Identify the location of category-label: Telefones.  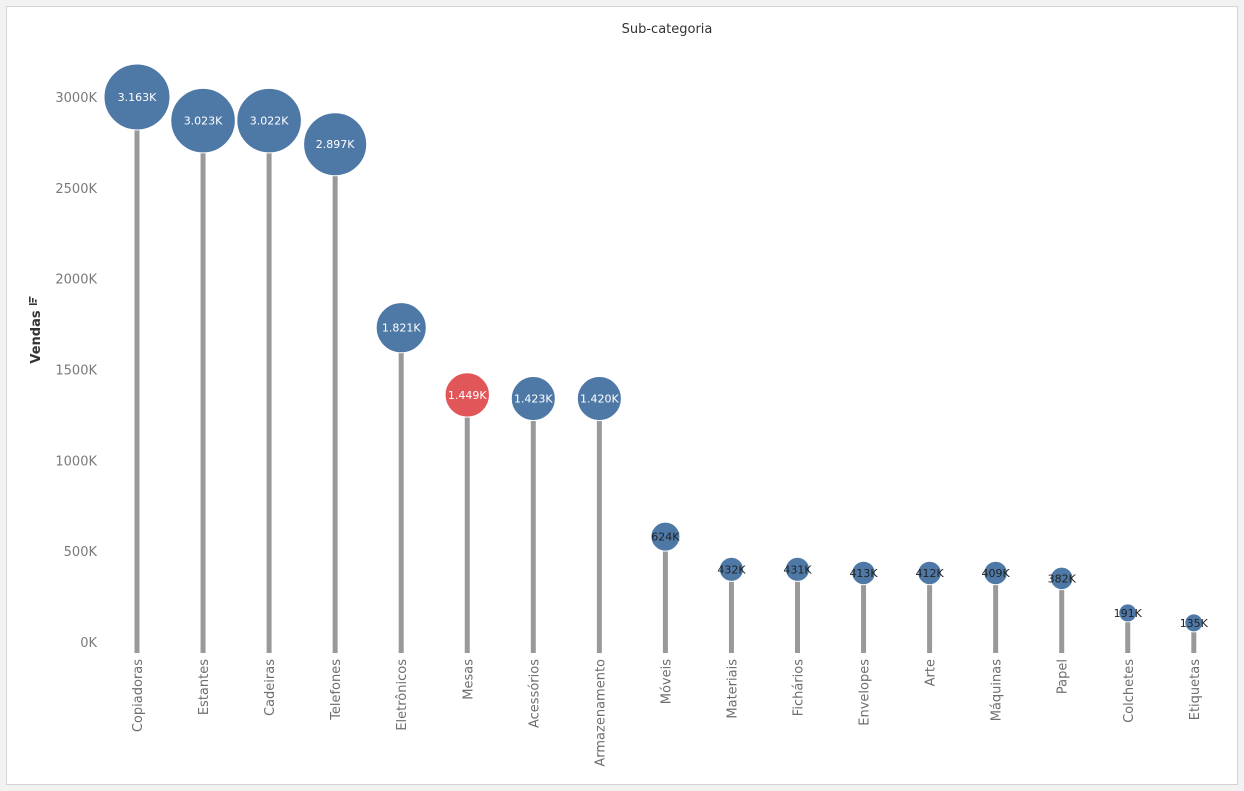
(336, 690).